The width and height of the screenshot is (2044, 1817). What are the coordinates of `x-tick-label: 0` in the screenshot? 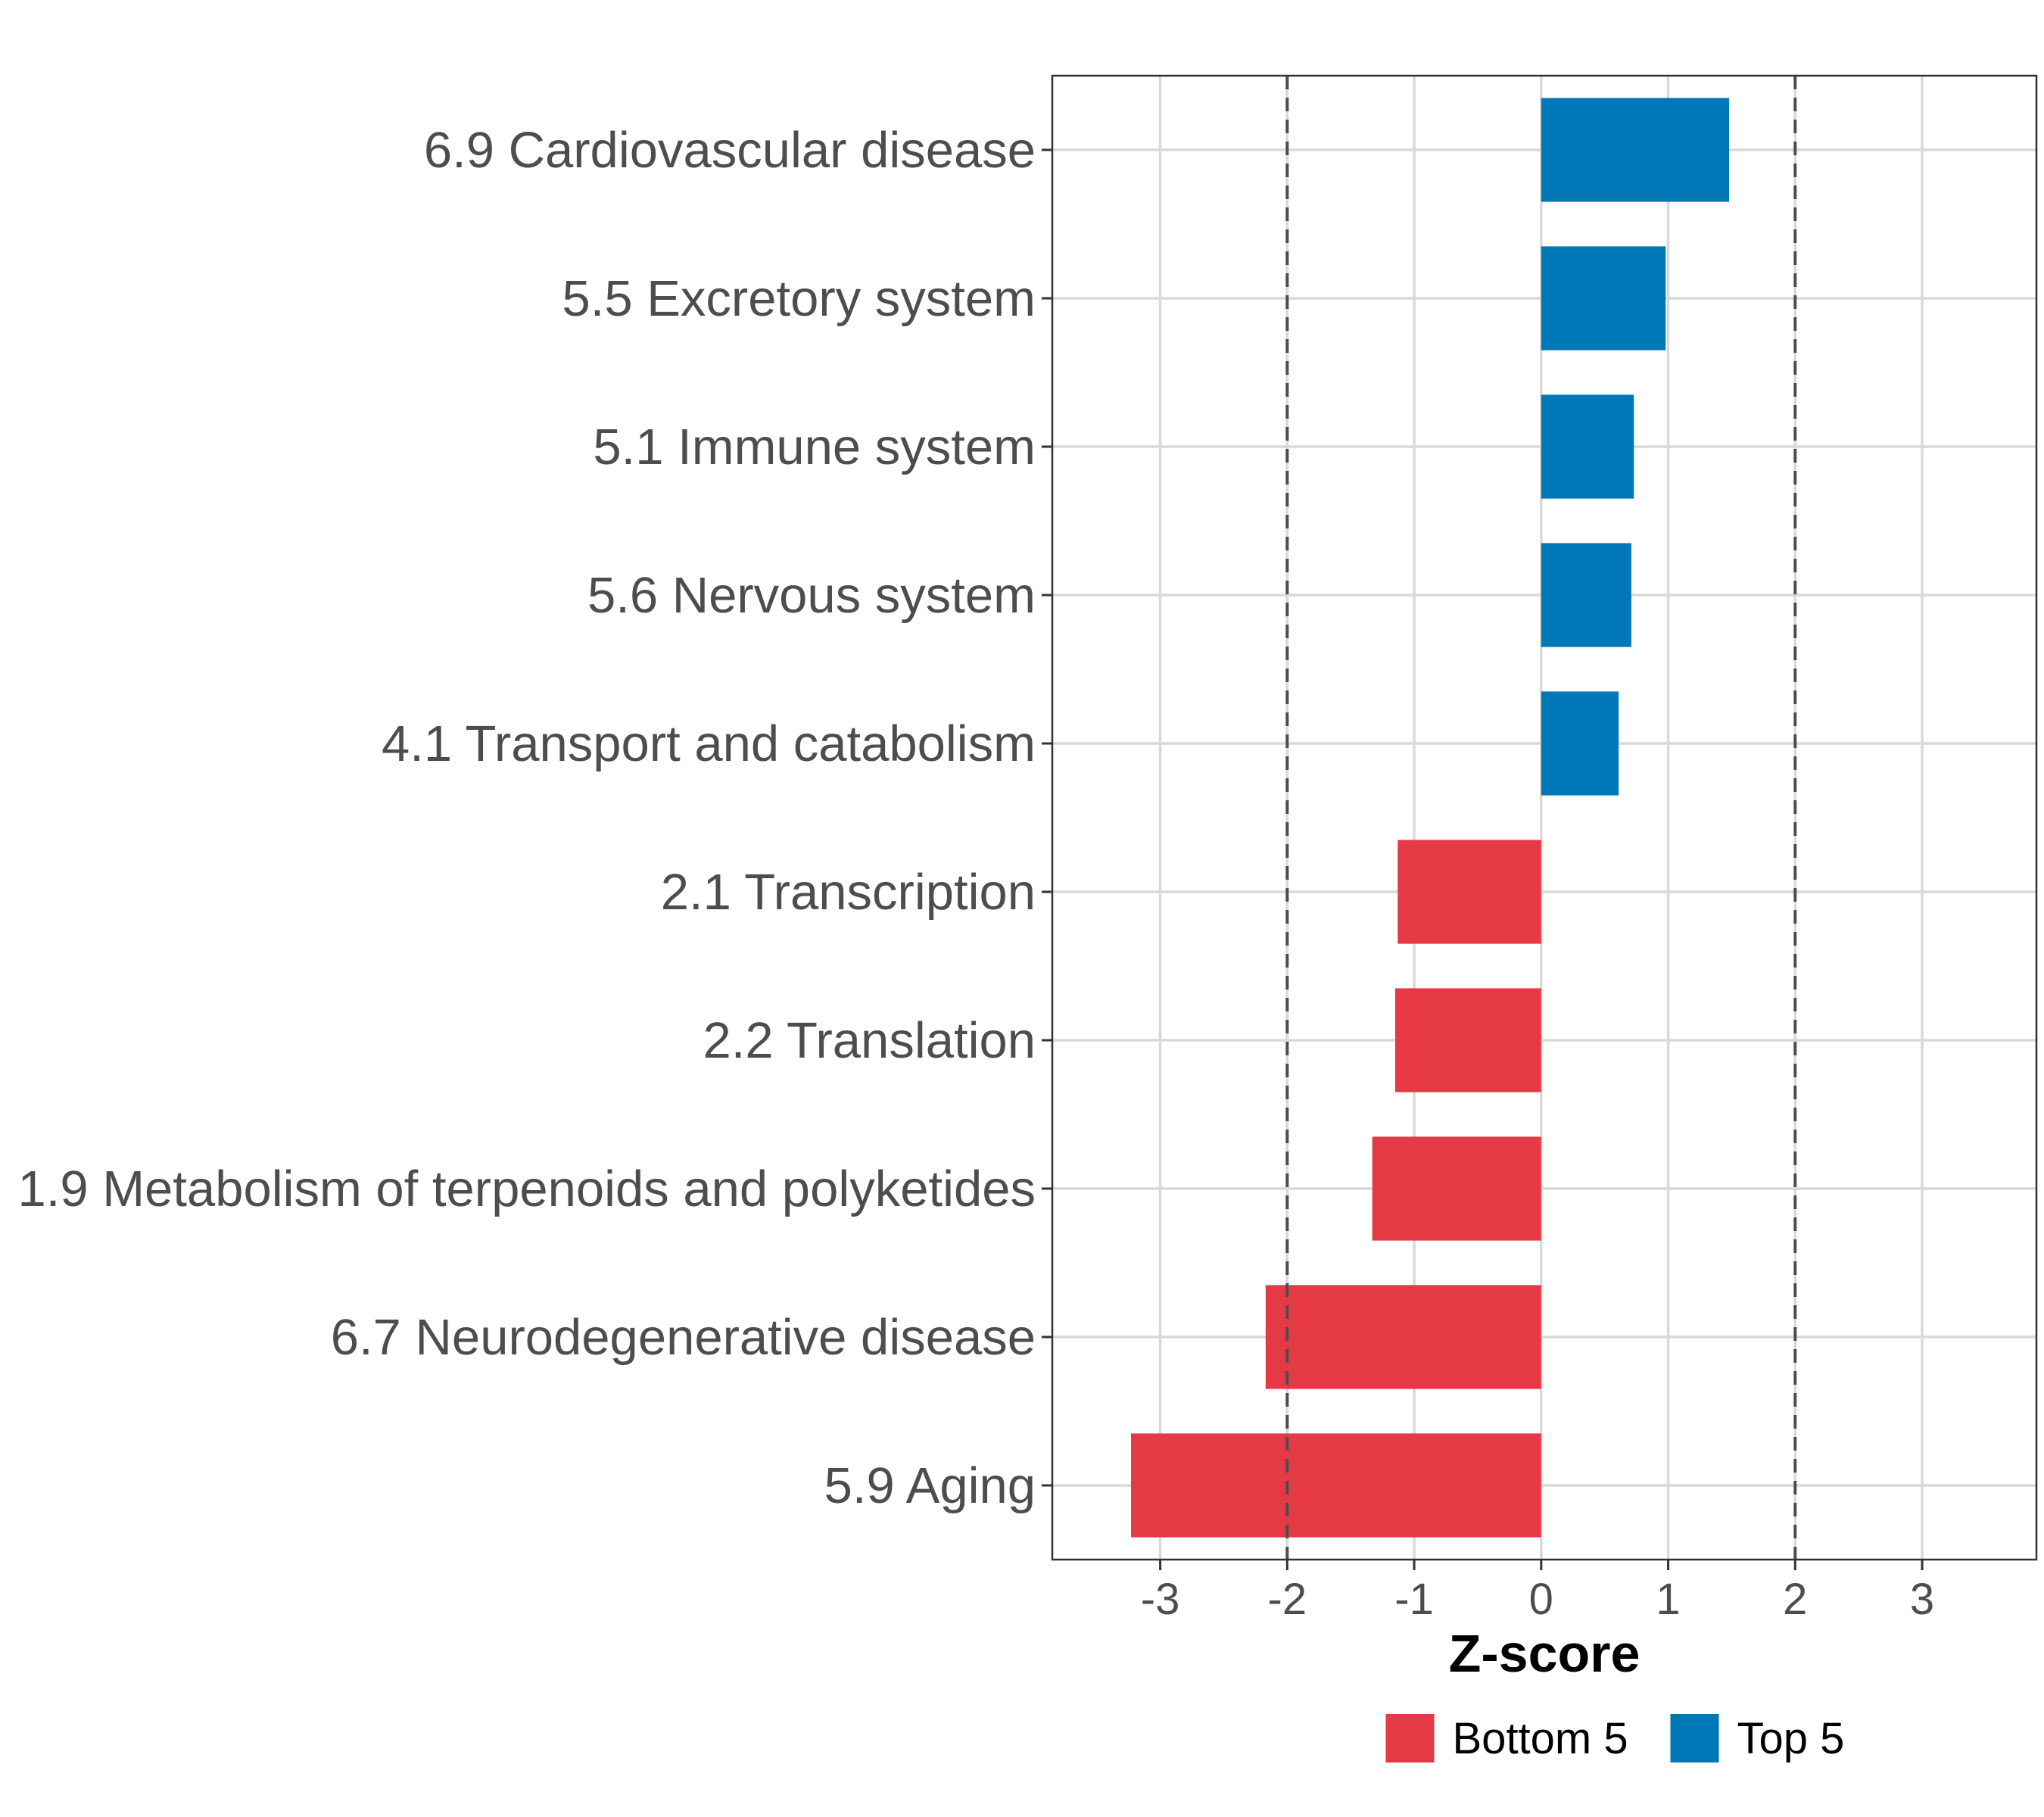 It's located at (1541, 1599).